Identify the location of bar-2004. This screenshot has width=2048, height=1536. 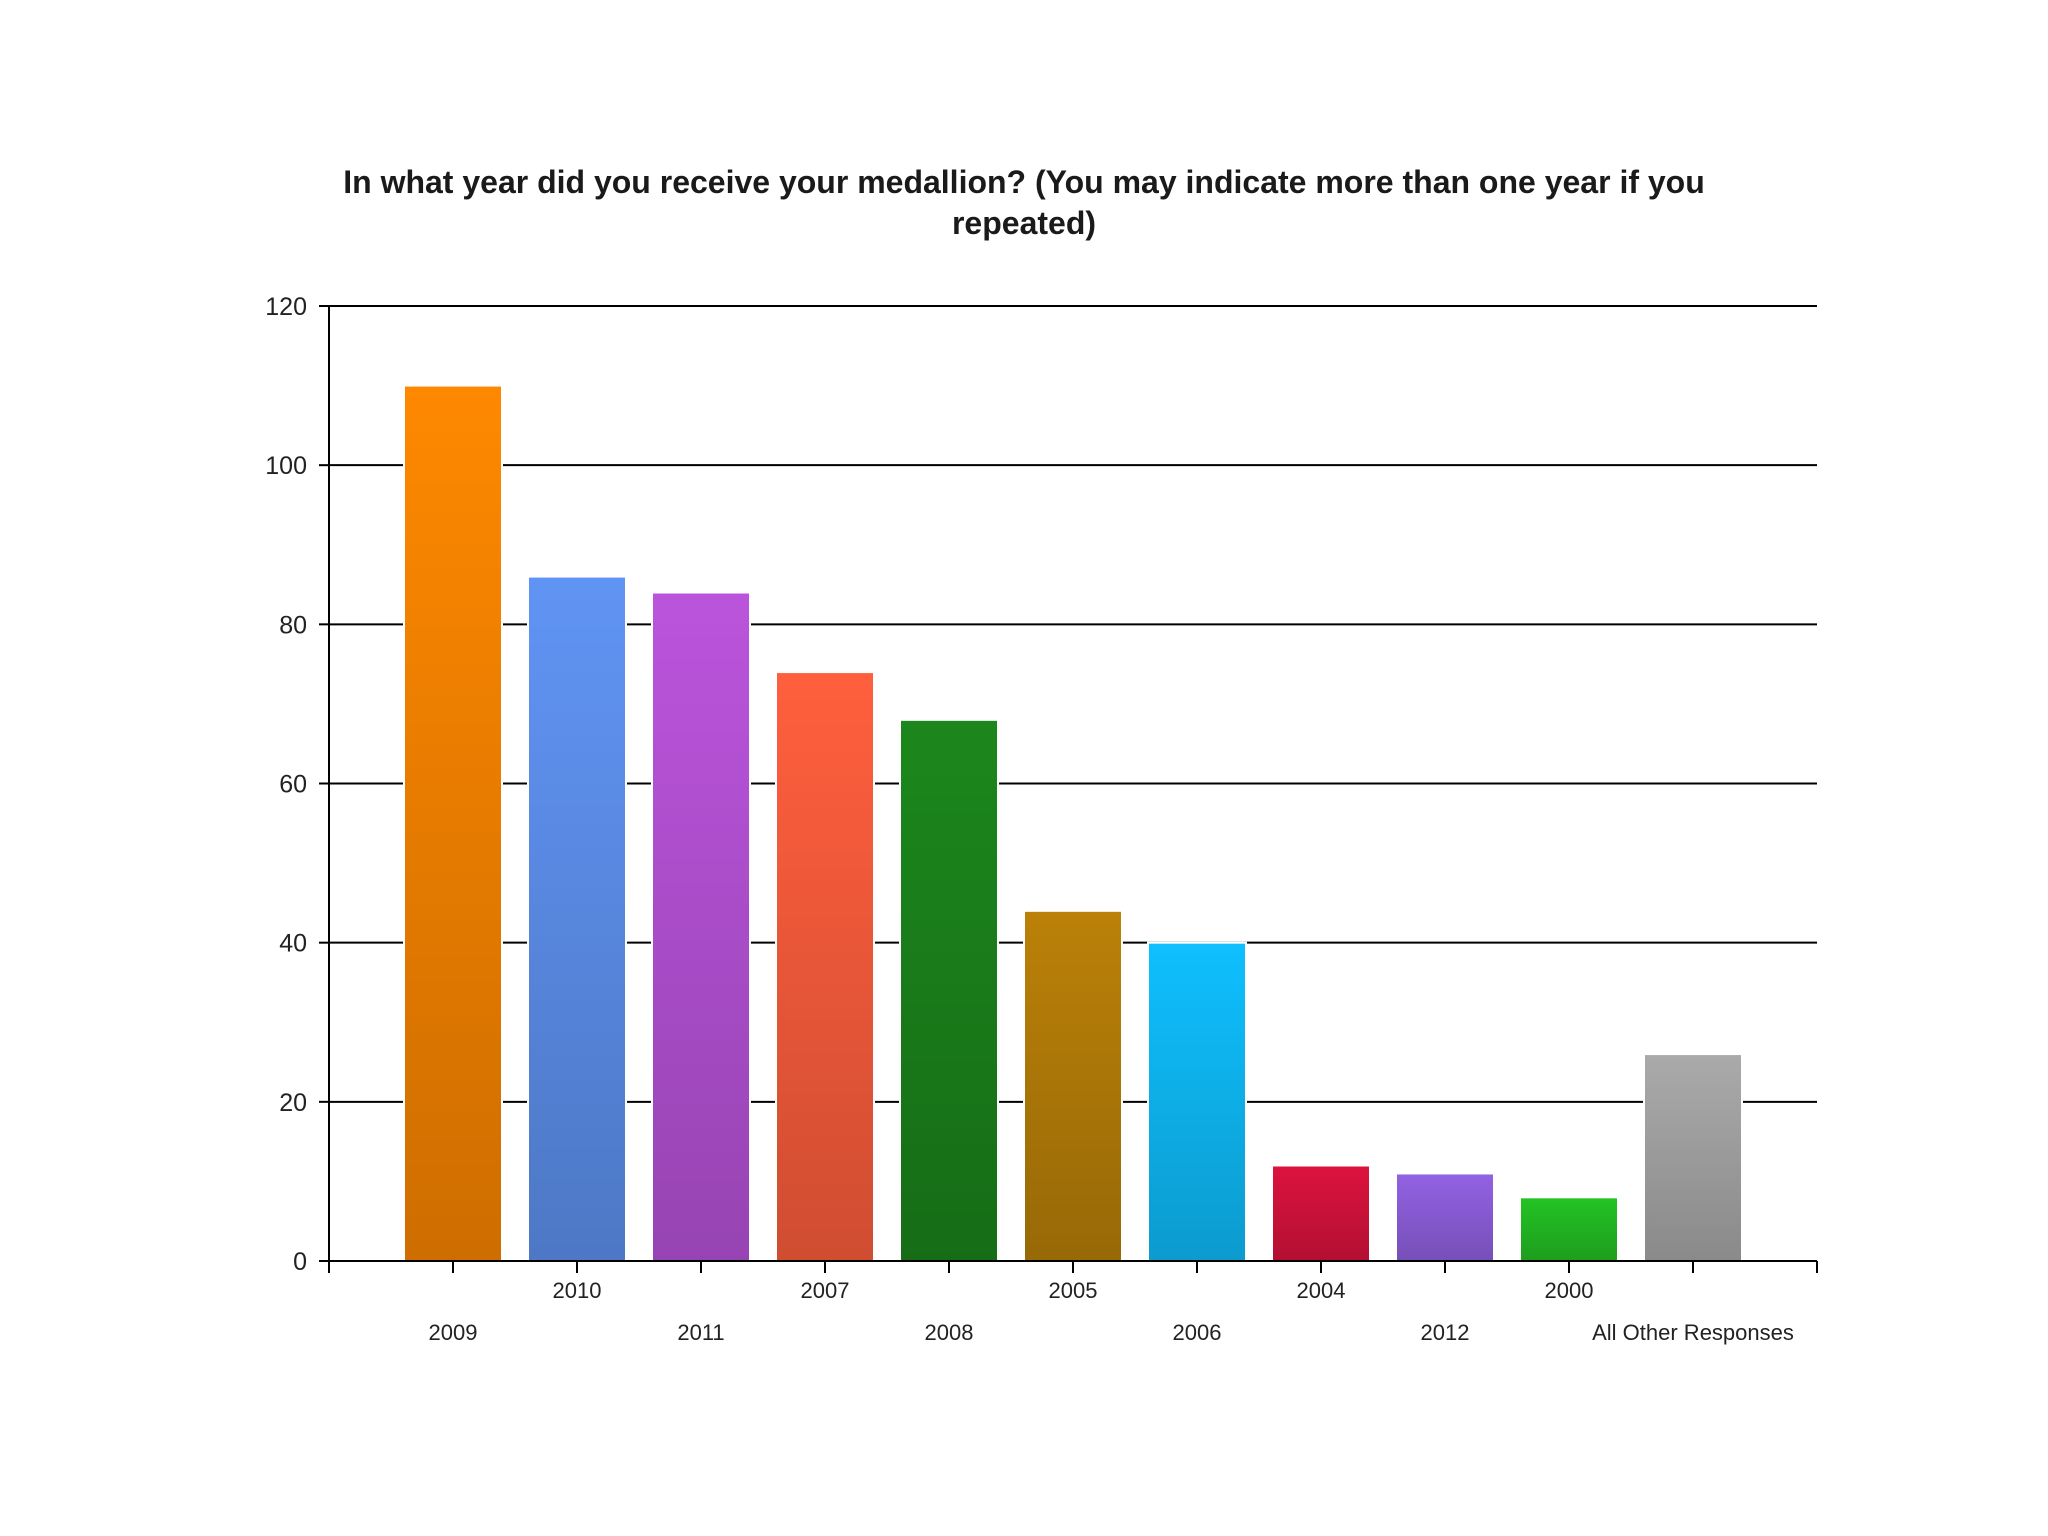
(1321, 1213).